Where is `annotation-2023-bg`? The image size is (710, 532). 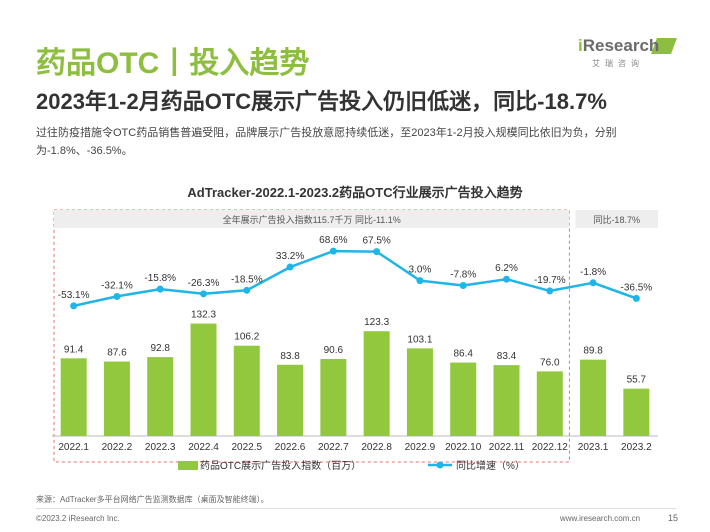 annotation-2023-bg is located at coordinates (616, 219).